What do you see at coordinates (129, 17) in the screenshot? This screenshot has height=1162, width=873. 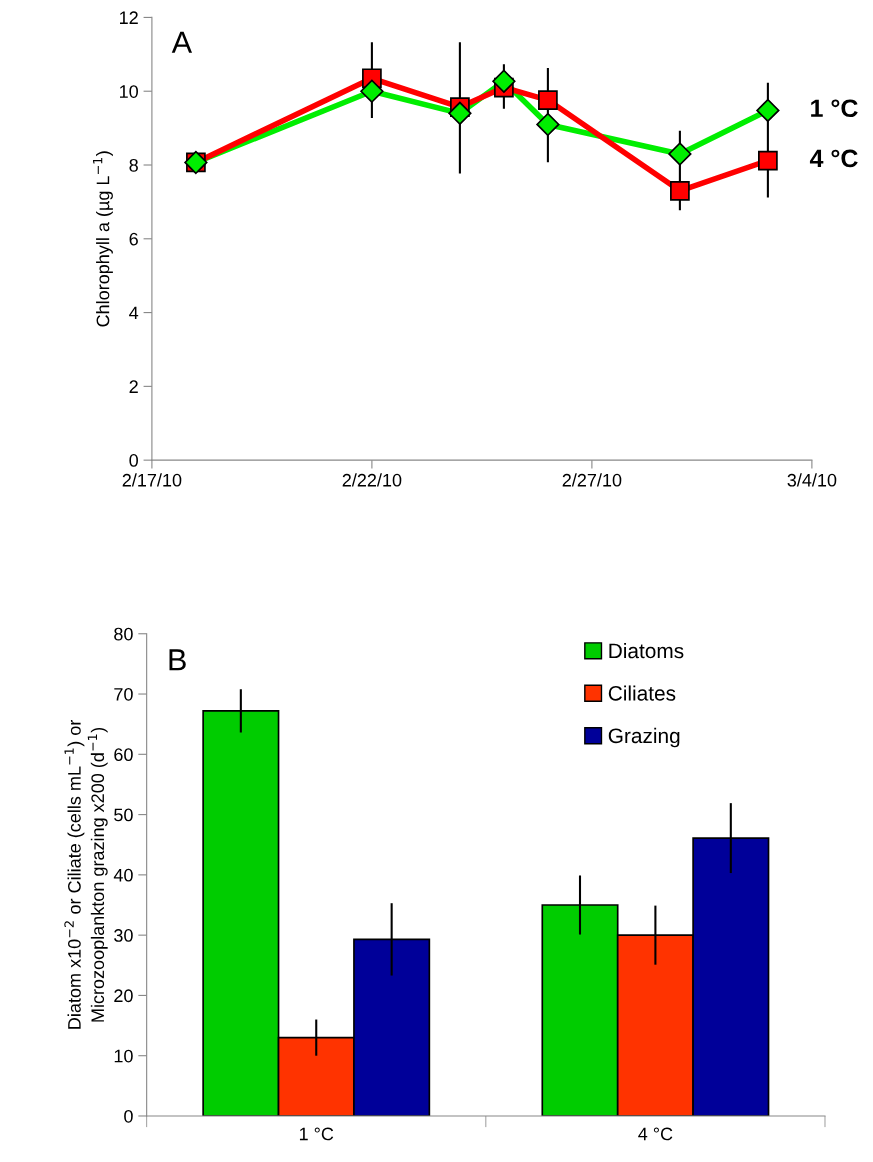 I see `y-tick-label: 12` at bounding box center [129, 17].